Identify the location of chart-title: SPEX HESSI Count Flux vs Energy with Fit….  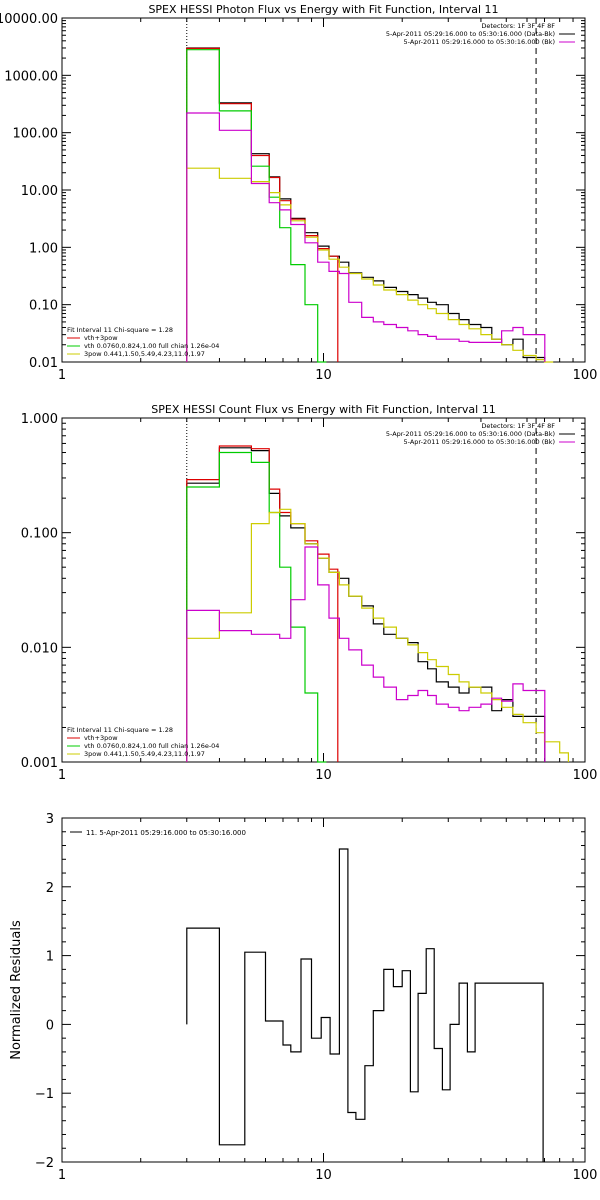
(323, 409).